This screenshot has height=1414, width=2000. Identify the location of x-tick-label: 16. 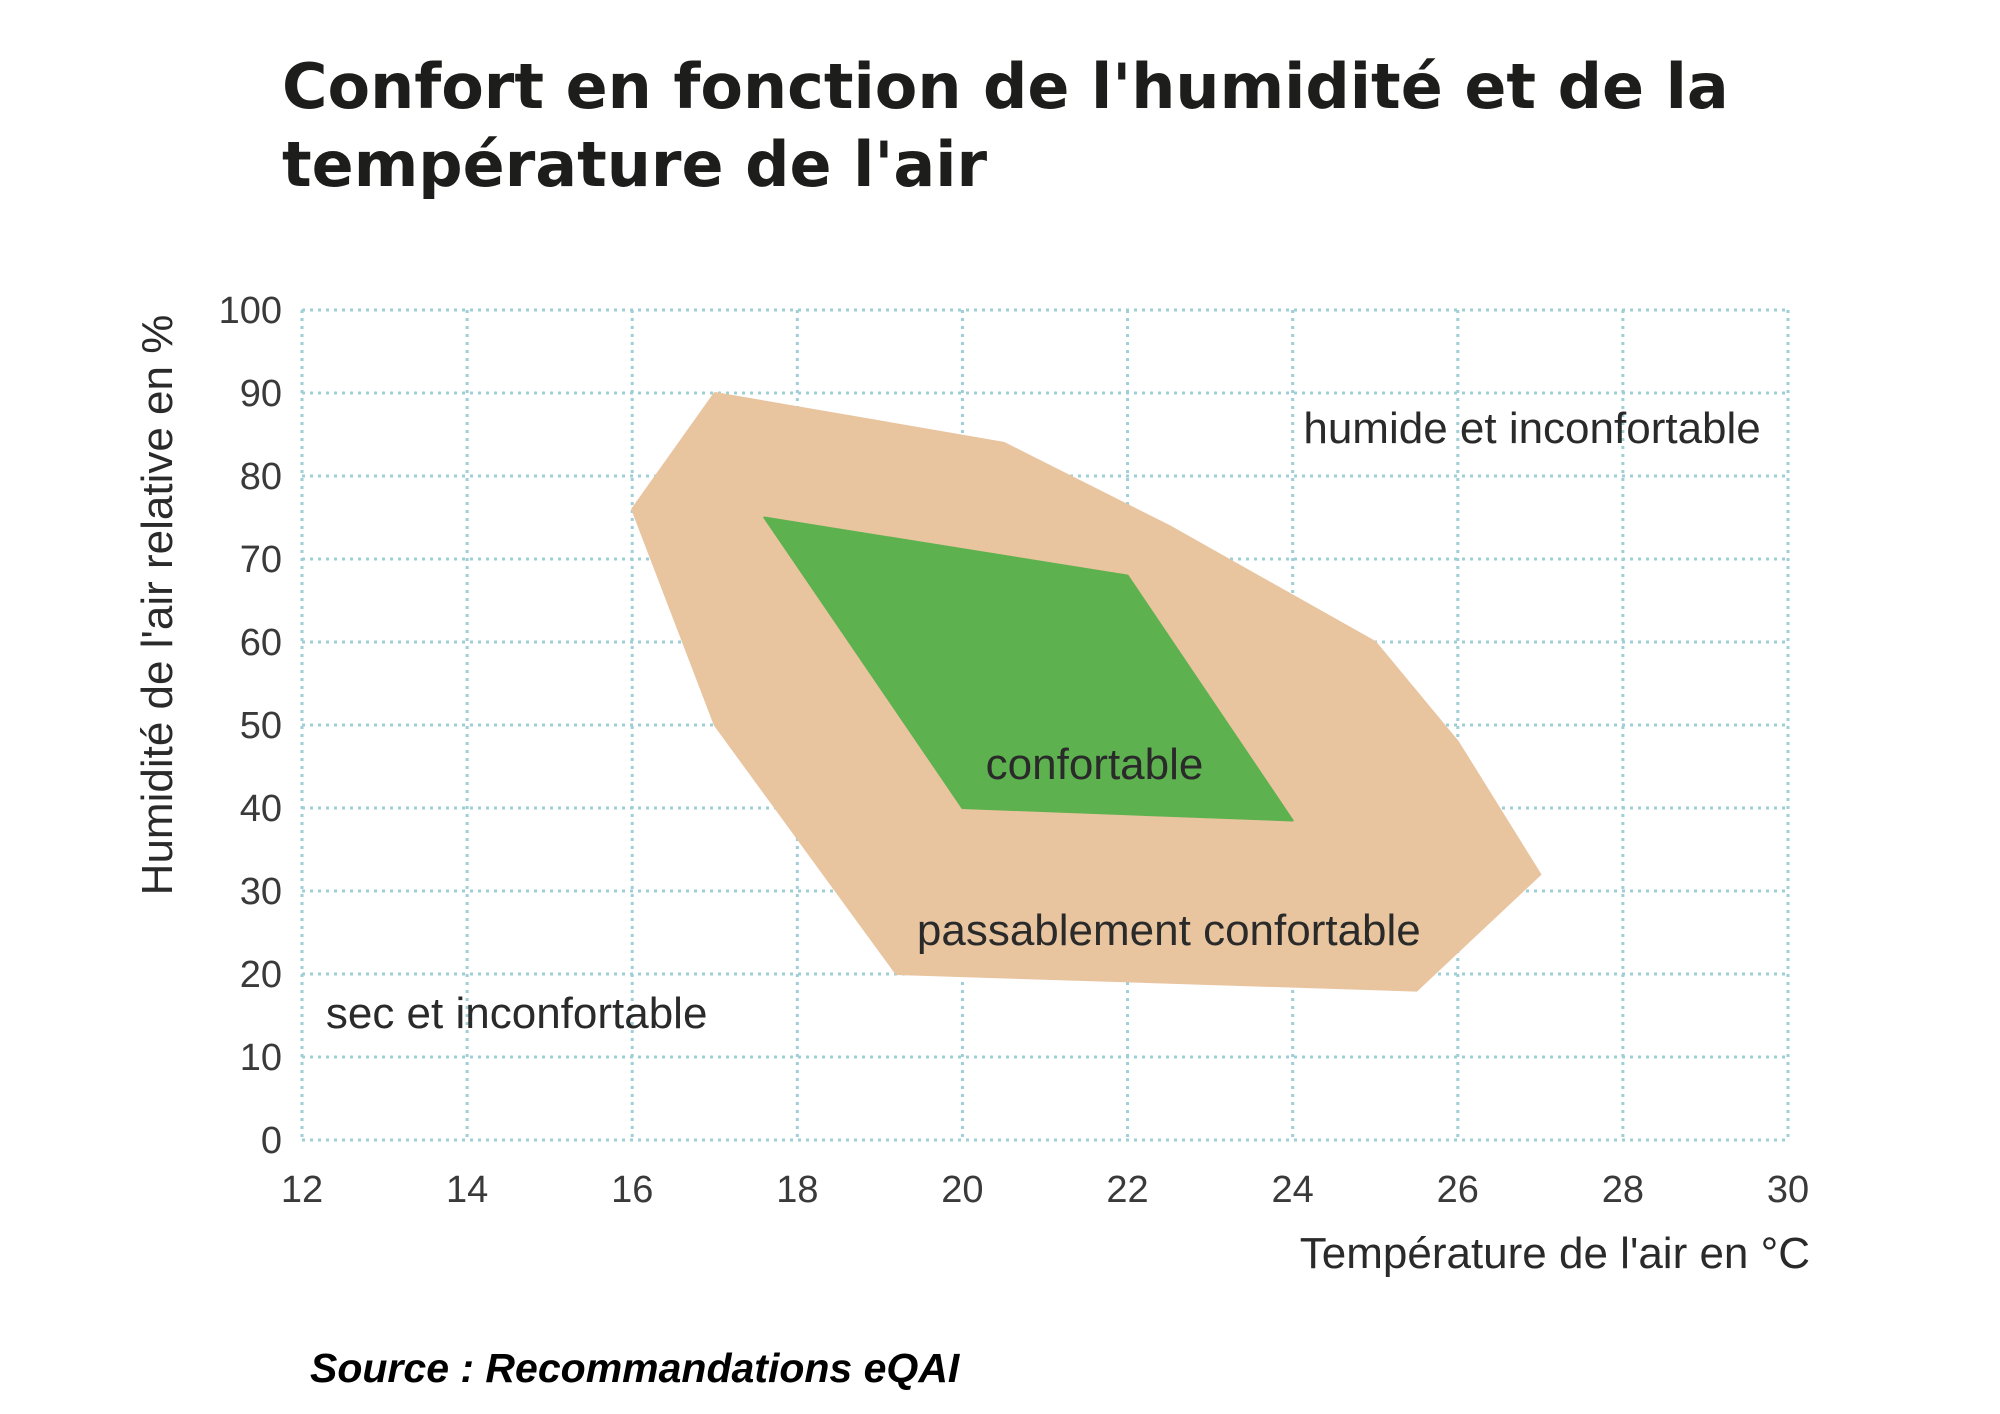
(632, 1190).